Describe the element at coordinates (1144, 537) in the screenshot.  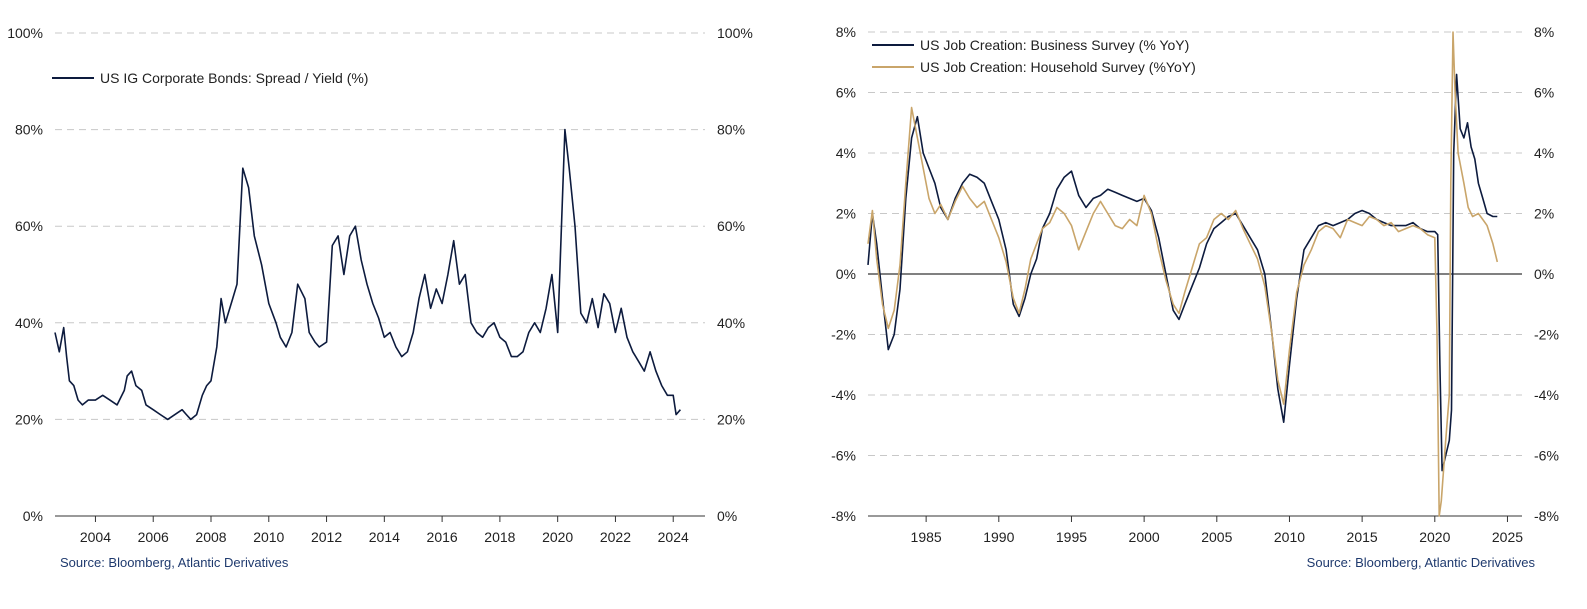
I see `x-tick-label: 2000` at that location.